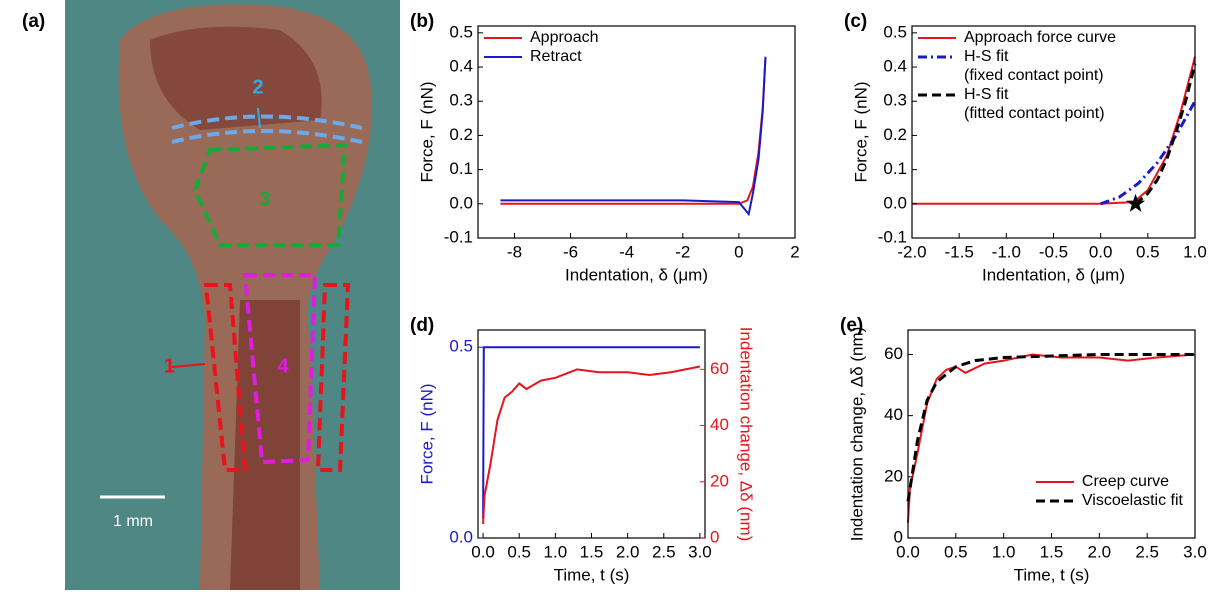  What do you see at coordinates (458, 236) in the screenshot?
I see `y-tick-label: -0.1` at bounding box center [458, 236].